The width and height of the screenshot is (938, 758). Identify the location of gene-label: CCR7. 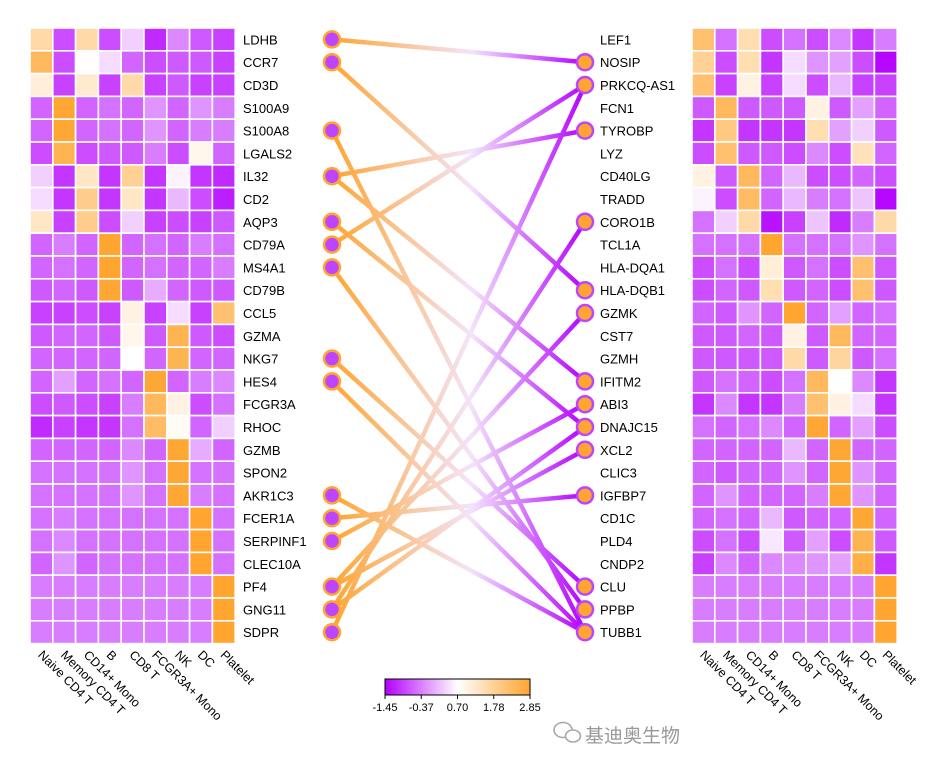
(260, 62).